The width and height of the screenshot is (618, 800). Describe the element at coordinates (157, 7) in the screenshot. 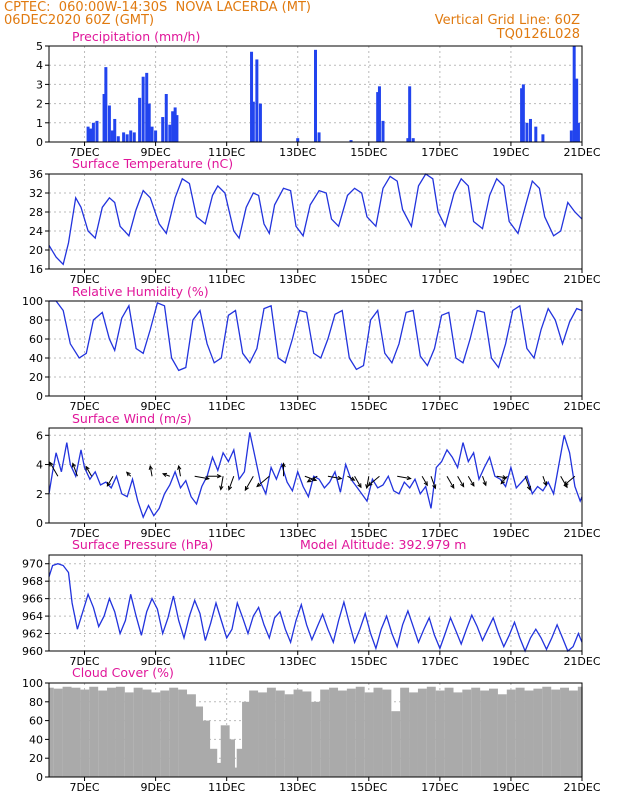

I see `station-title: CPTEC: 060:00W-14:30S NOVA LACERDA (MT)` at that location.